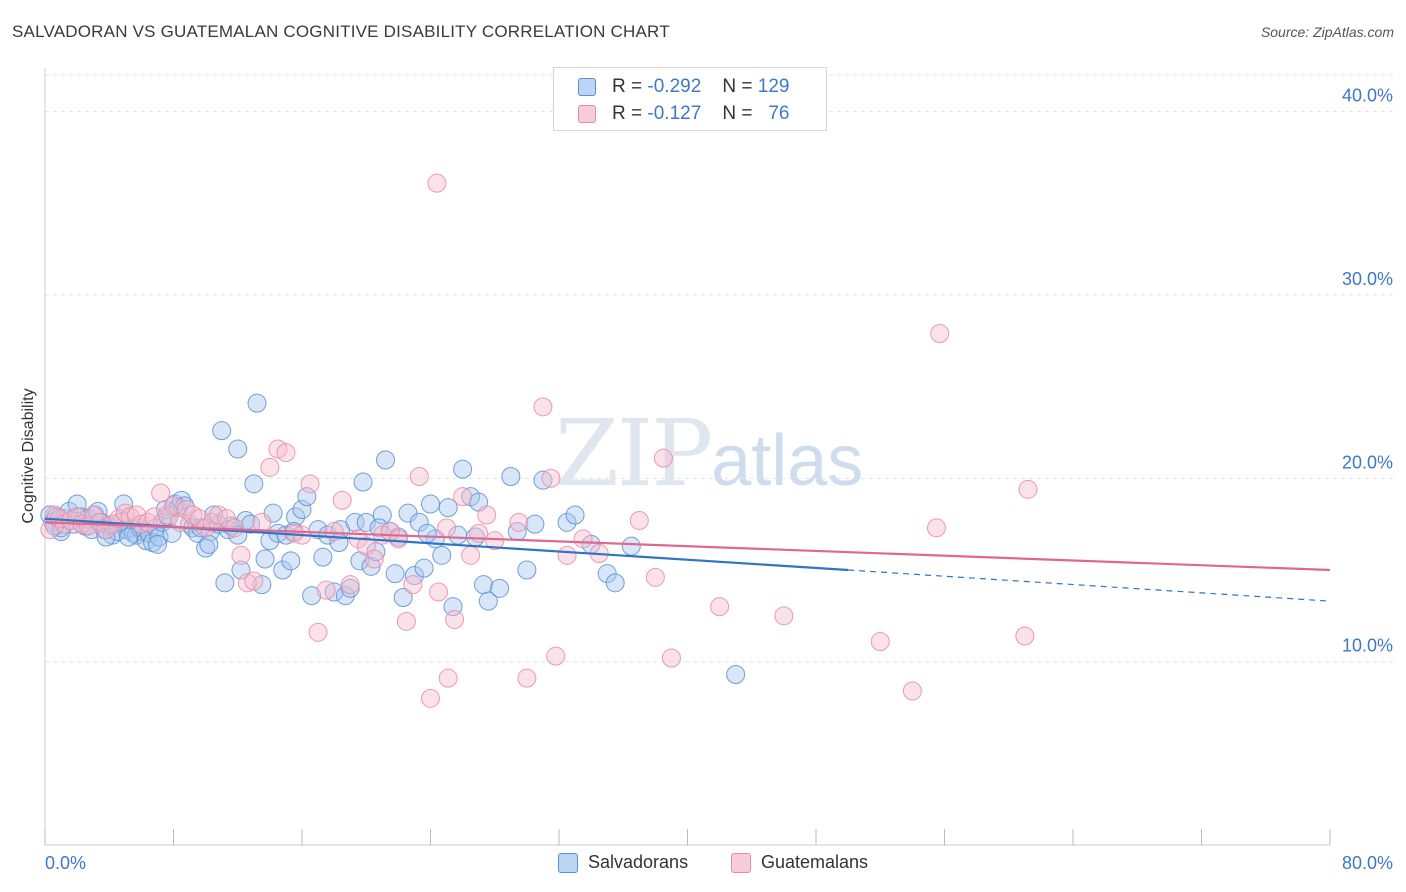  I want to click on trend-lines, so click(687, 559).